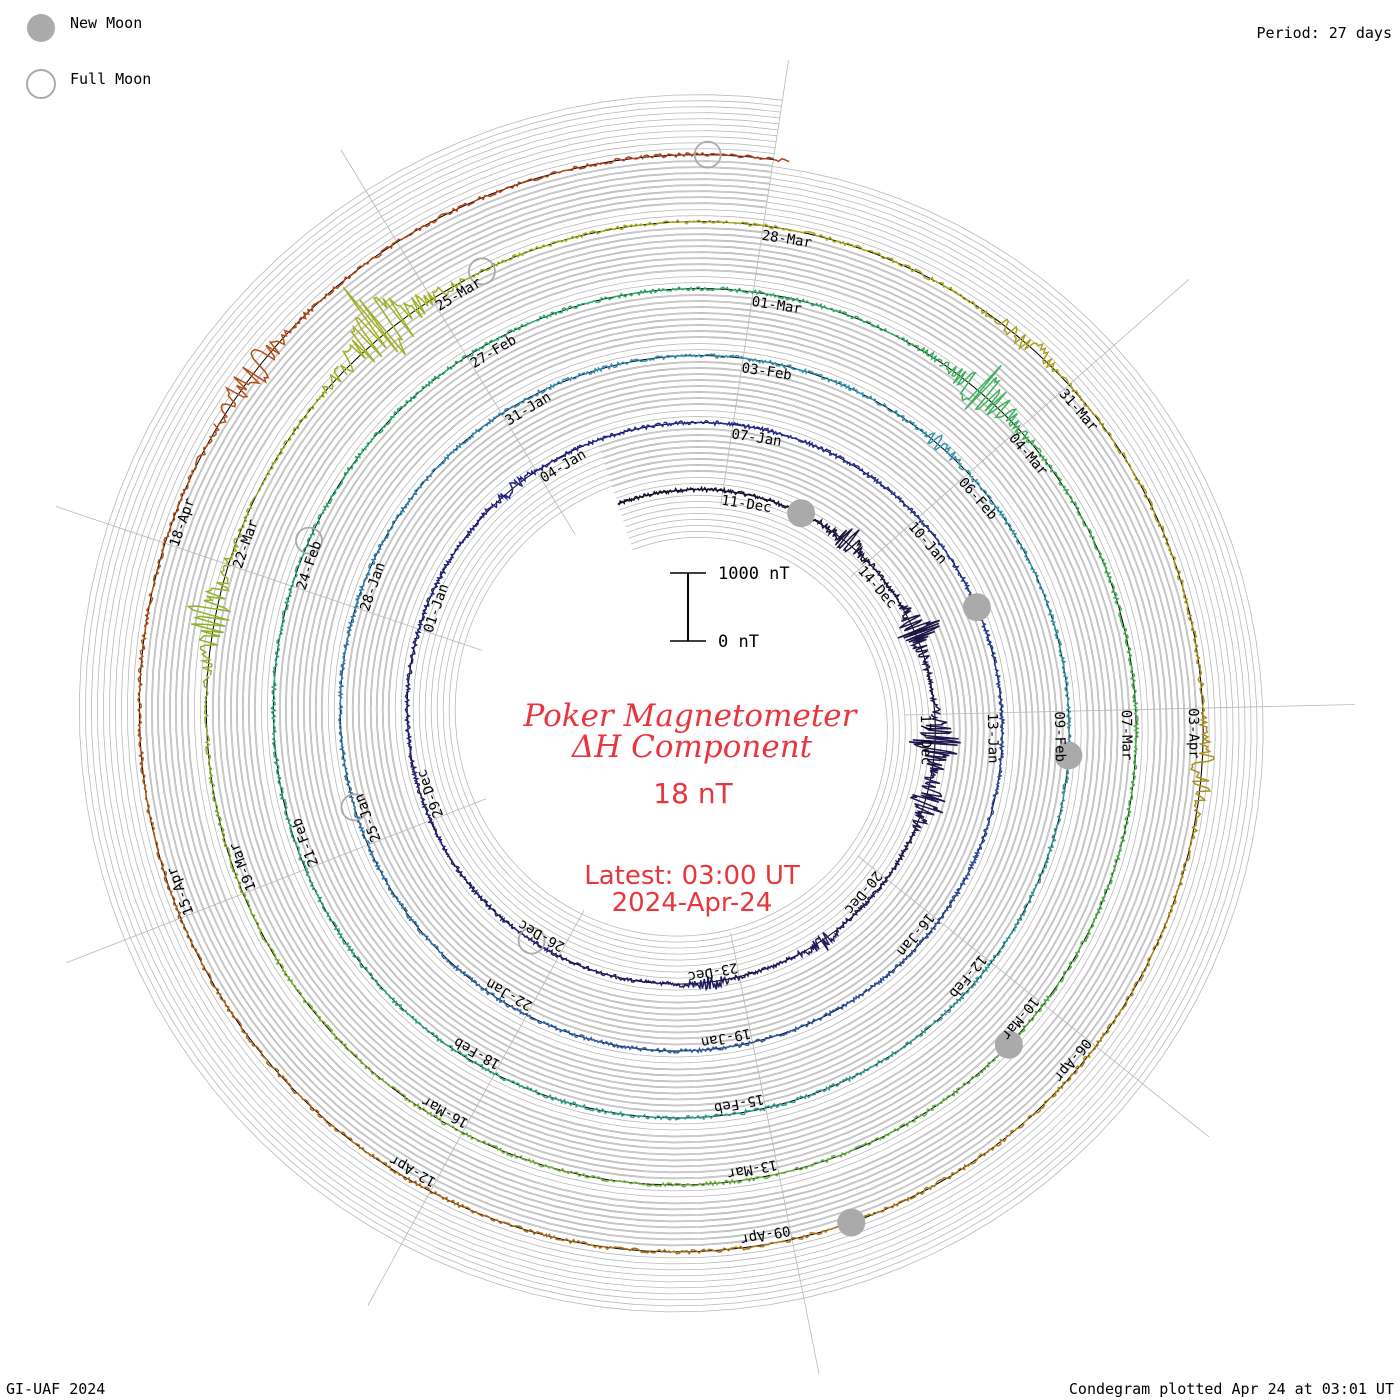  I want to click on date-label: 21-Feb, so click(305, 842).